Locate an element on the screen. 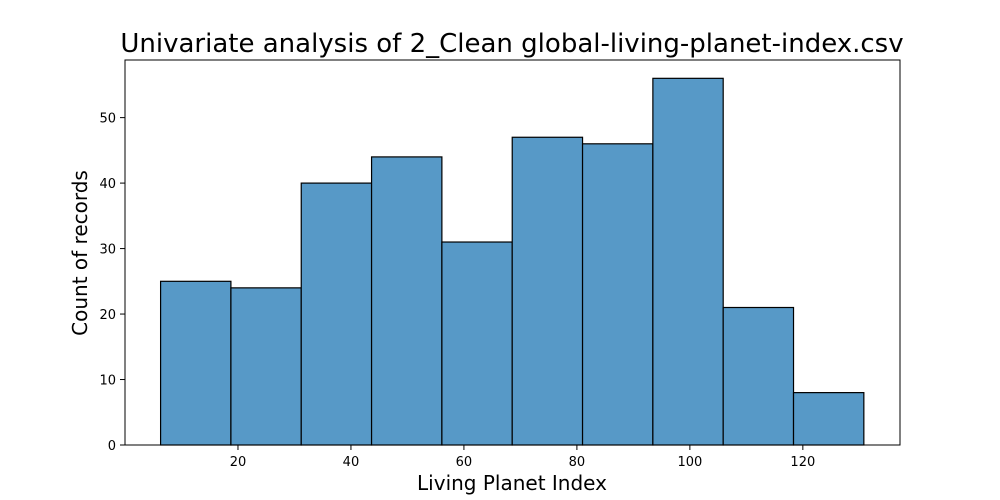  y-axis-label: Count of records is located at coordinates (80, 253).